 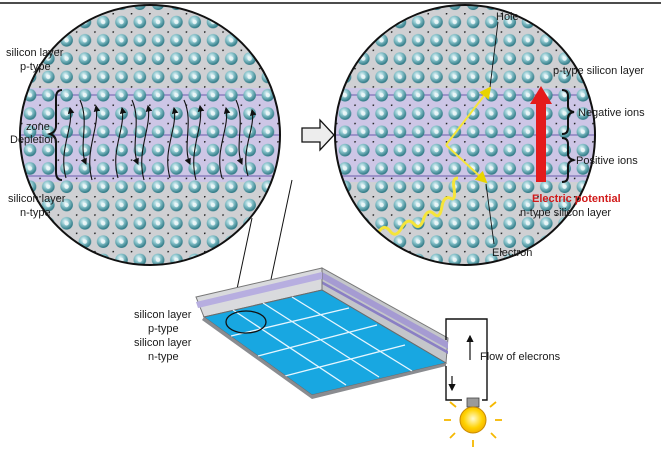 What do you see at coordinates (494, 54) in the screenshot?
I see `hole-pointer` at bounding box center [494, 54].